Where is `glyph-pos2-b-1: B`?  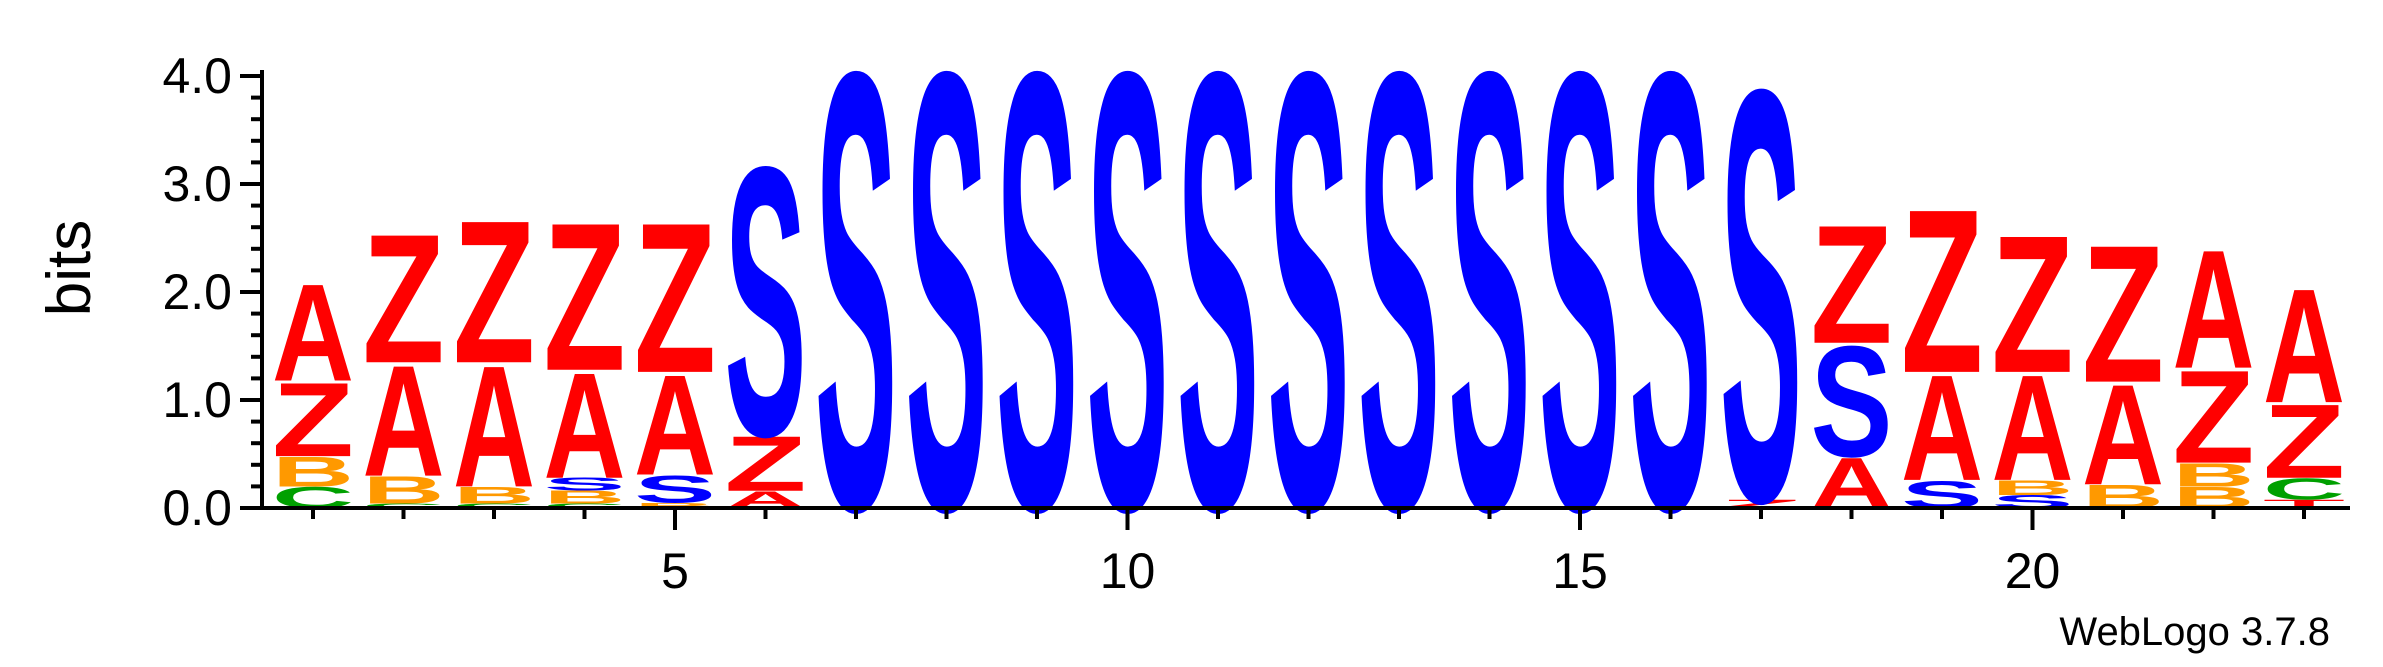 glyph-pos2-b-1: B is located at coordinates (404, 490).